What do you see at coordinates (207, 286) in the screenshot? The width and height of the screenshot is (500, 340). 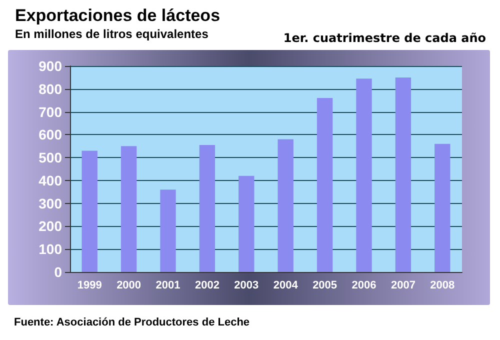 I see `x-tick-label: 2002` at bounding box center [207, 286].